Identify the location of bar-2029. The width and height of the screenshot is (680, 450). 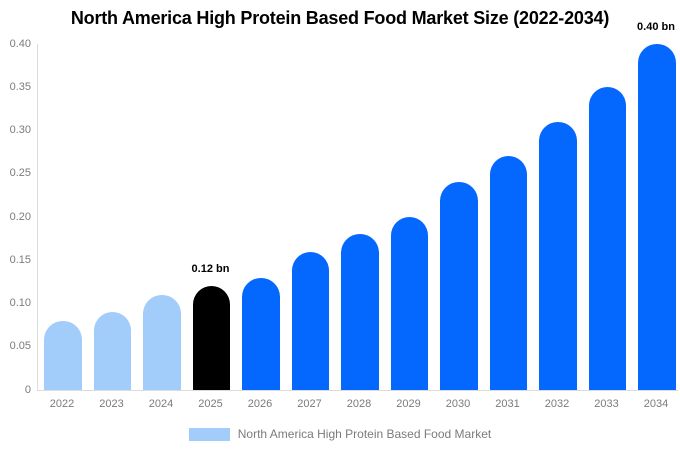
(409, 303).